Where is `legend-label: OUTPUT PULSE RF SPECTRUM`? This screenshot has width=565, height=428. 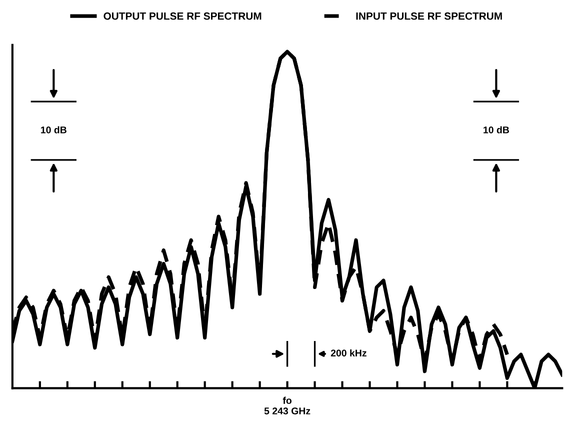 legend-label: OUTPUT PULSE RF SPECTRUM is located at coordinates (183, 16).